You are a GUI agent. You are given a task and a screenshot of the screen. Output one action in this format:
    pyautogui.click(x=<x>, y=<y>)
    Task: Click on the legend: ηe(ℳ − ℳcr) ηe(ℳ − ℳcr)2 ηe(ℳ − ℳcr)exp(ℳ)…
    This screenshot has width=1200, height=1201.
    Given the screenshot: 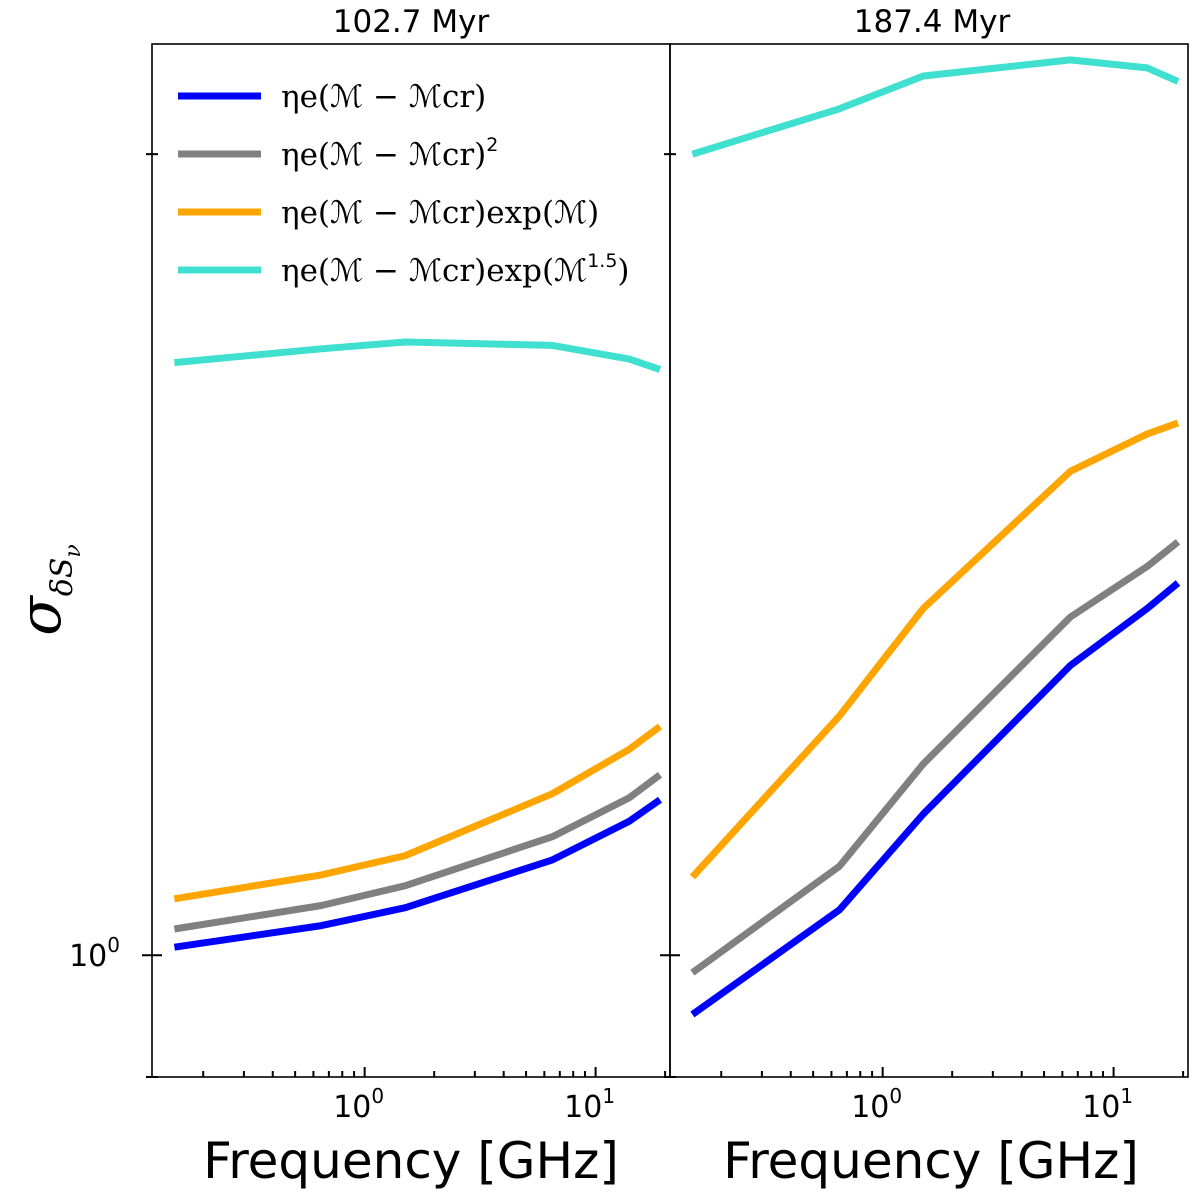 What is the action you would take?
    pyautogui.click(x=404, y=184)
    